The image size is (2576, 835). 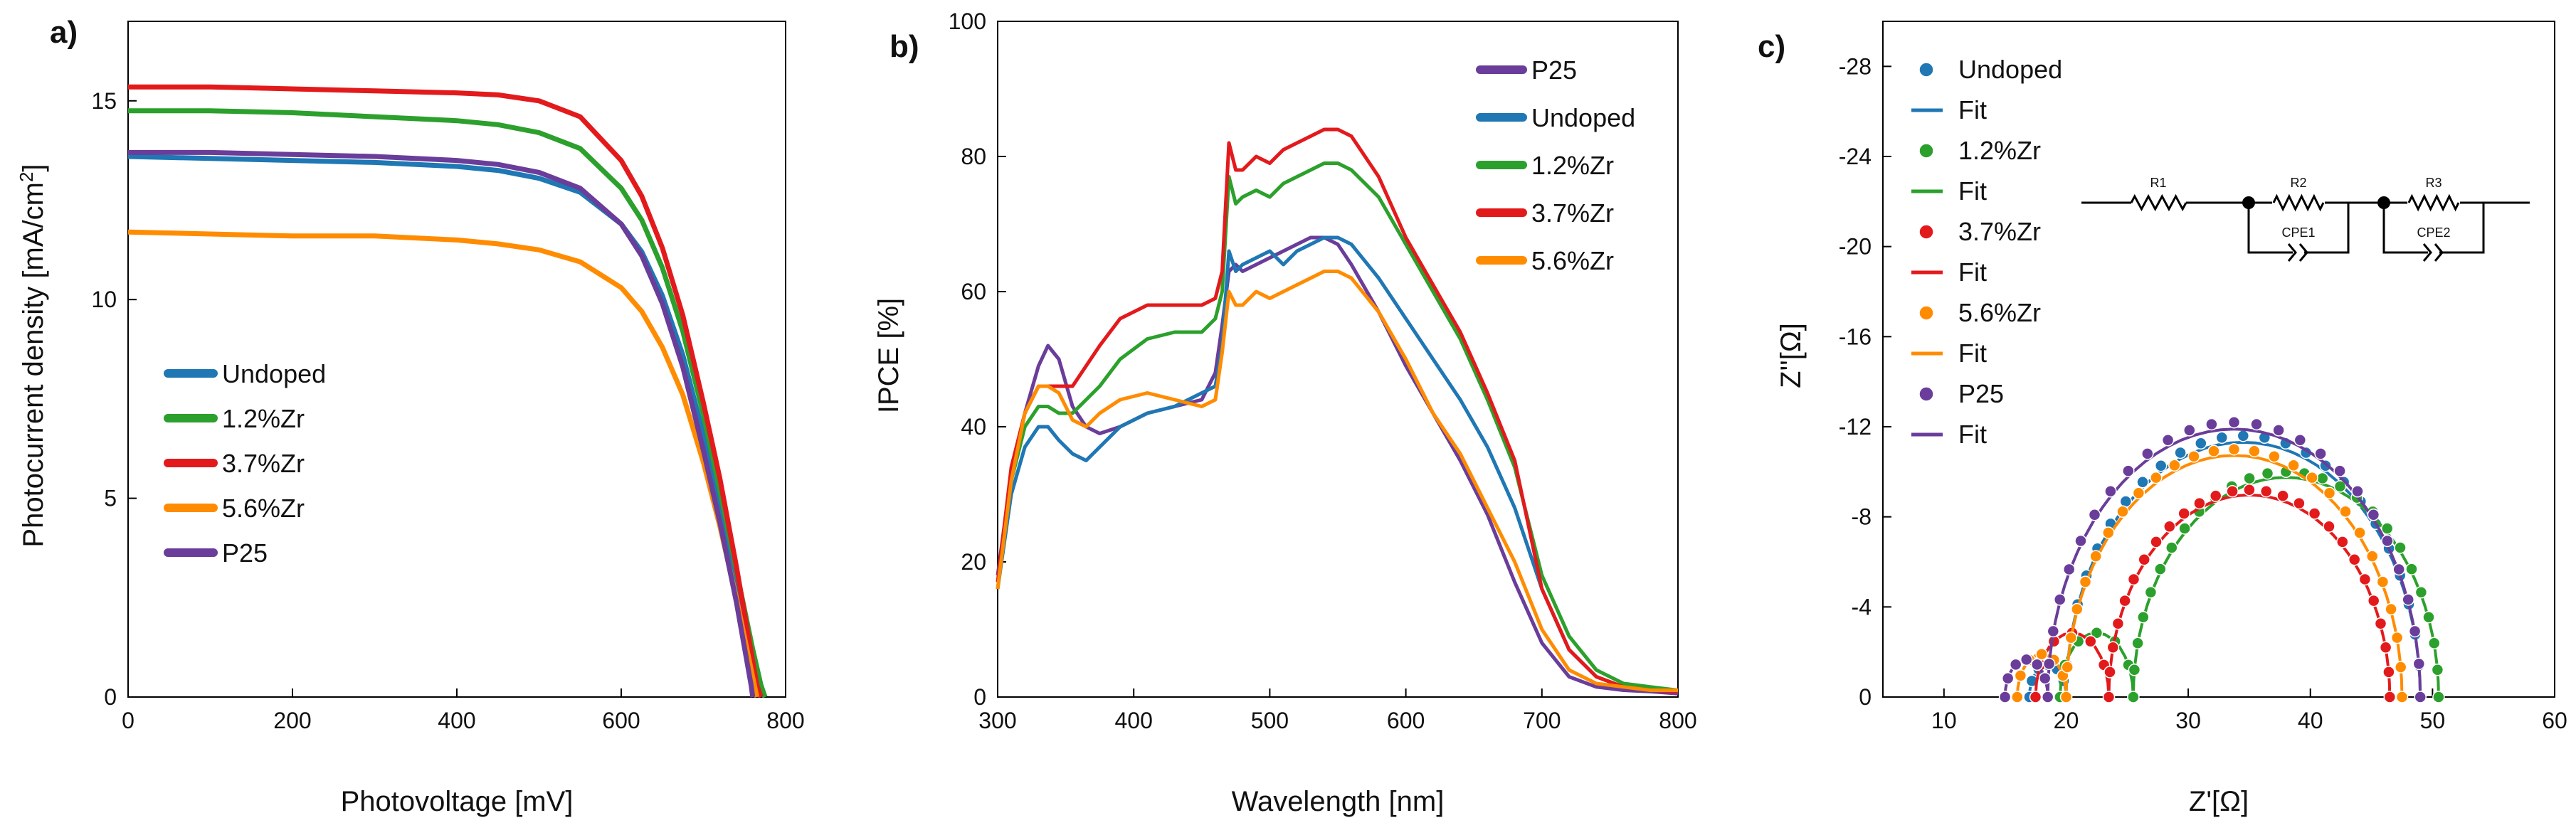 What do you see at coordinates (1856, 66) in the screenshot?
I see `y-tick-label: -28` at bounding box center [1856, 66].